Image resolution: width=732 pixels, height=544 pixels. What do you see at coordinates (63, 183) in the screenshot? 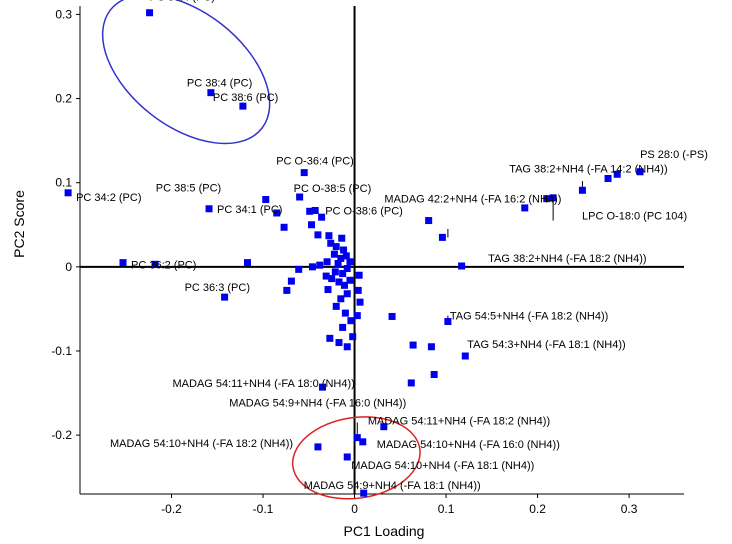
I see `y-tick-label: 0.1` at bounding box center [63, 183].